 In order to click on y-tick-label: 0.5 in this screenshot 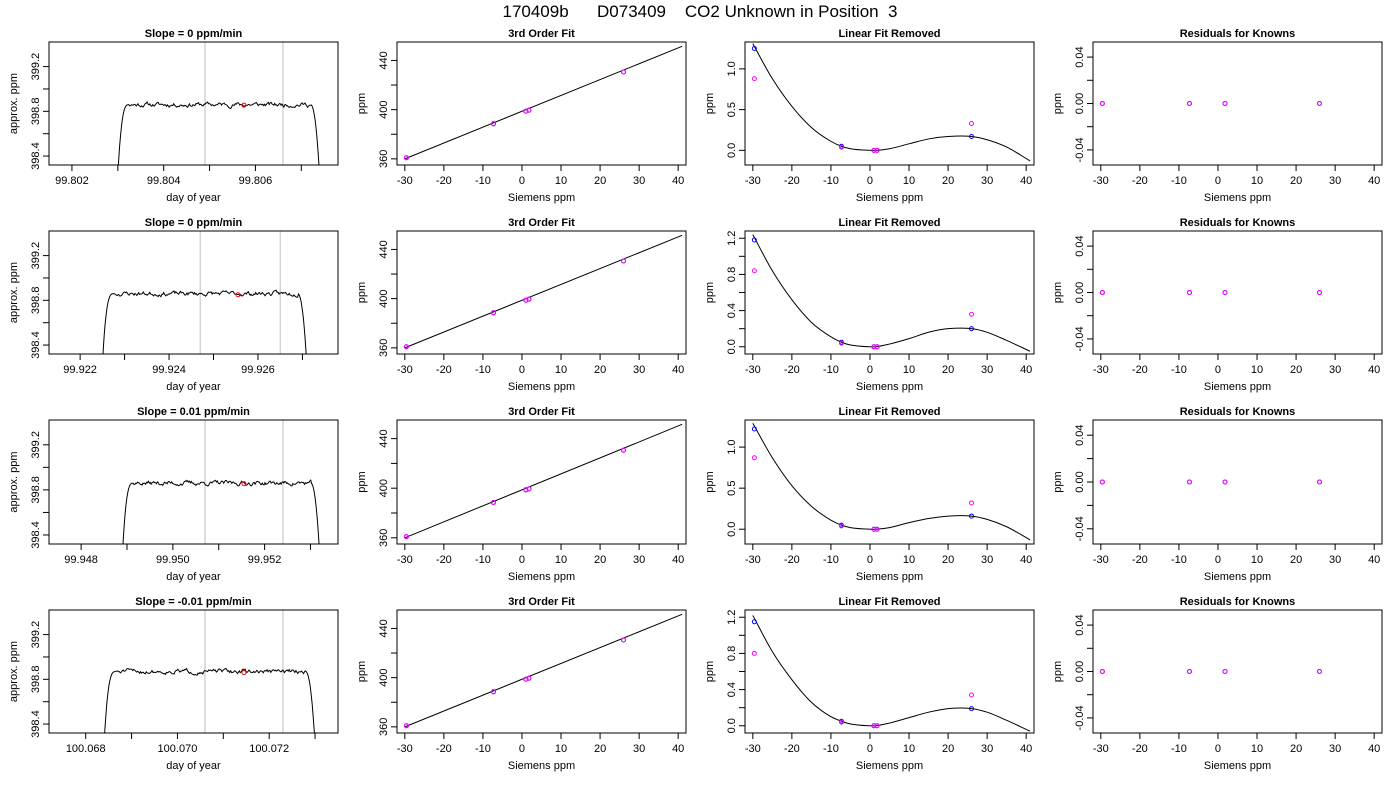, I will do `click(732, 109)`.